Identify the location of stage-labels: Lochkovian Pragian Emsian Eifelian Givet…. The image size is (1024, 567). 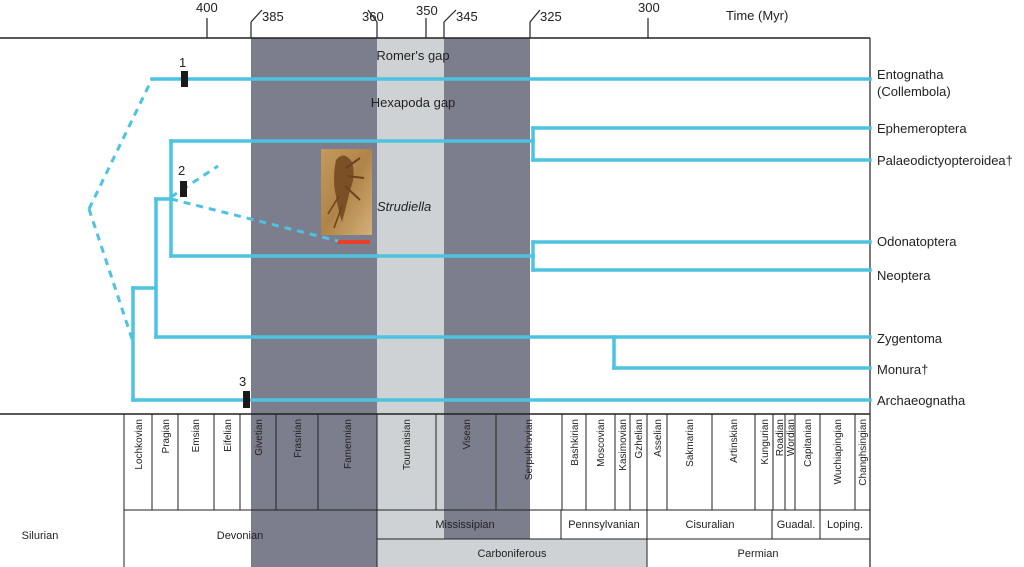
(501, 452).